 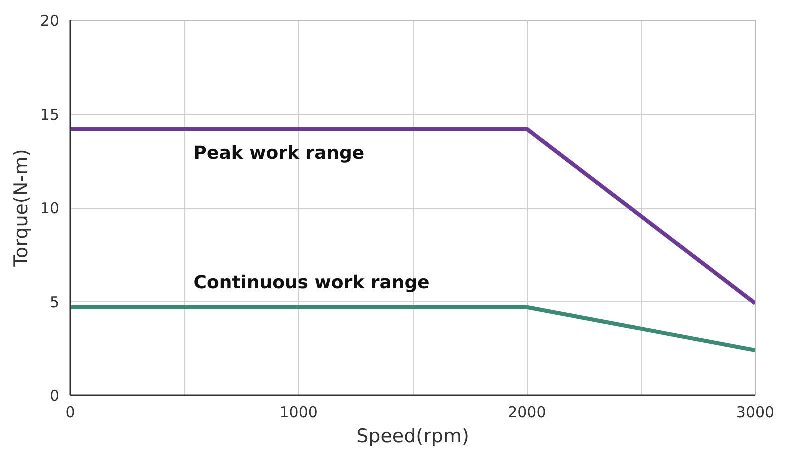 I want to click on x-tick-label: 1000, so click(x=299, y=413).